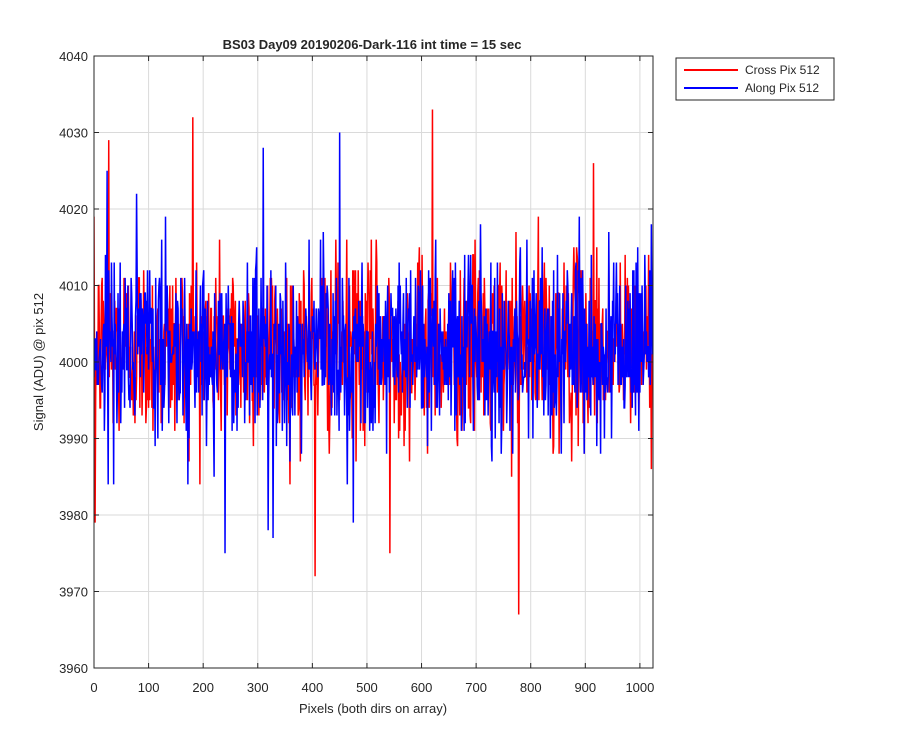  What do you see at coordinates (73, 668) in the screenshot?
I see `y-tick-label: 3960` at bounding box center [73, 668].